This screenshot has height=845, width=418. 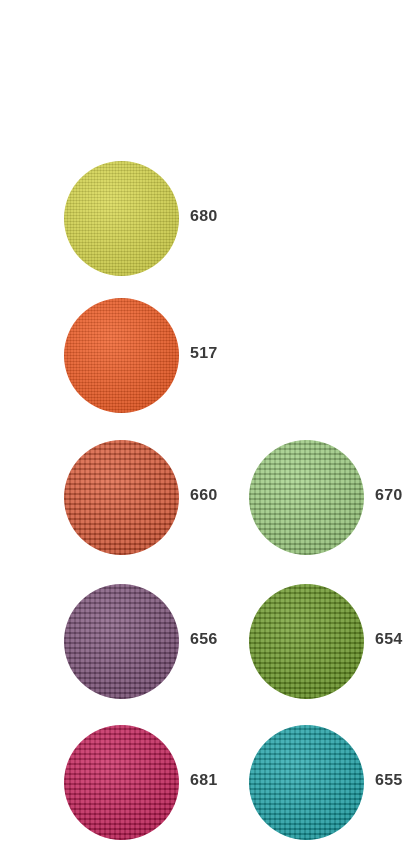 What do you see at coordinates (389, 780) in the screenshot?
I see `color-code: 655` at bounding box center [389, 780].